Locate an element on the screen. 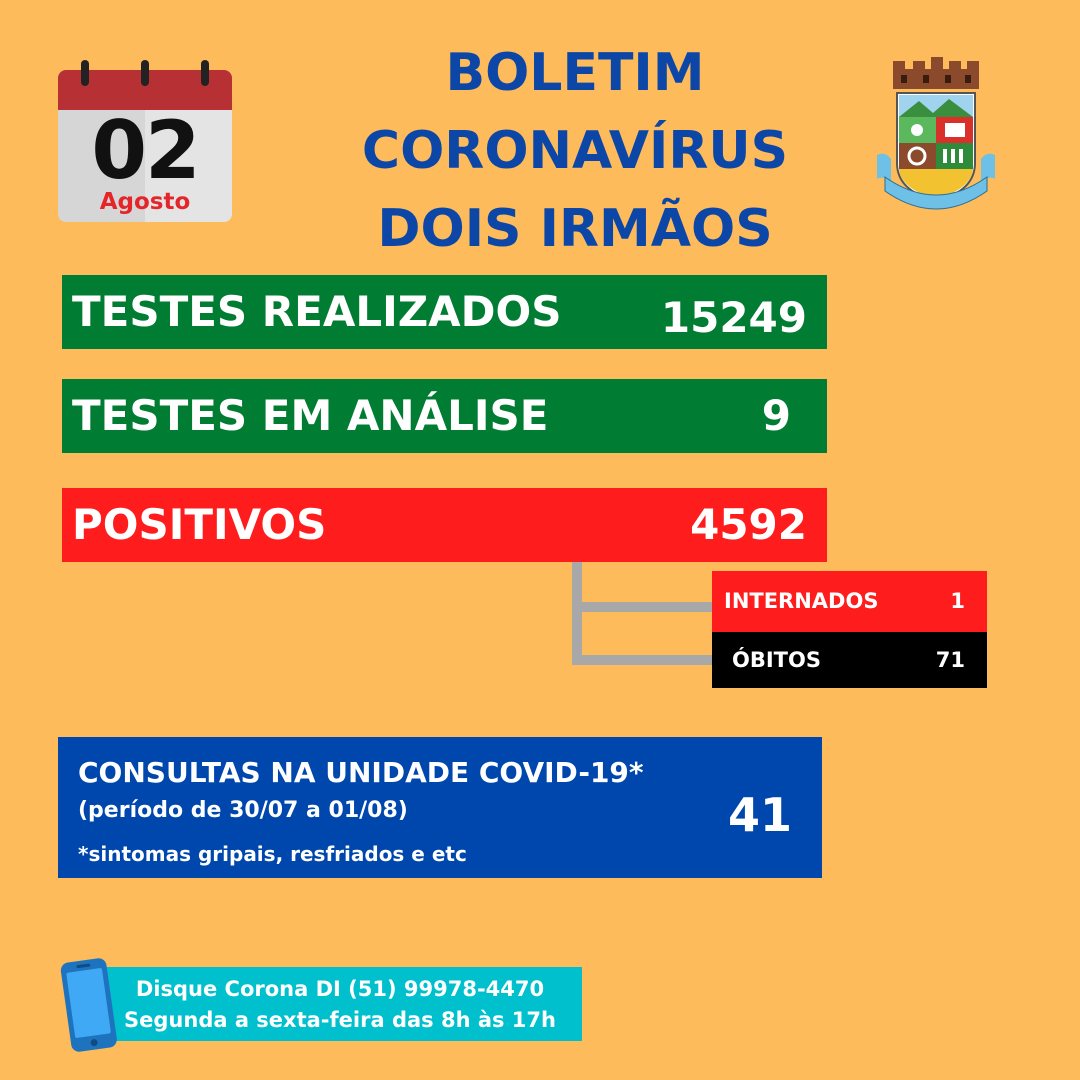  internados-label: INTERNADOS is located at coordinates (801, 601).